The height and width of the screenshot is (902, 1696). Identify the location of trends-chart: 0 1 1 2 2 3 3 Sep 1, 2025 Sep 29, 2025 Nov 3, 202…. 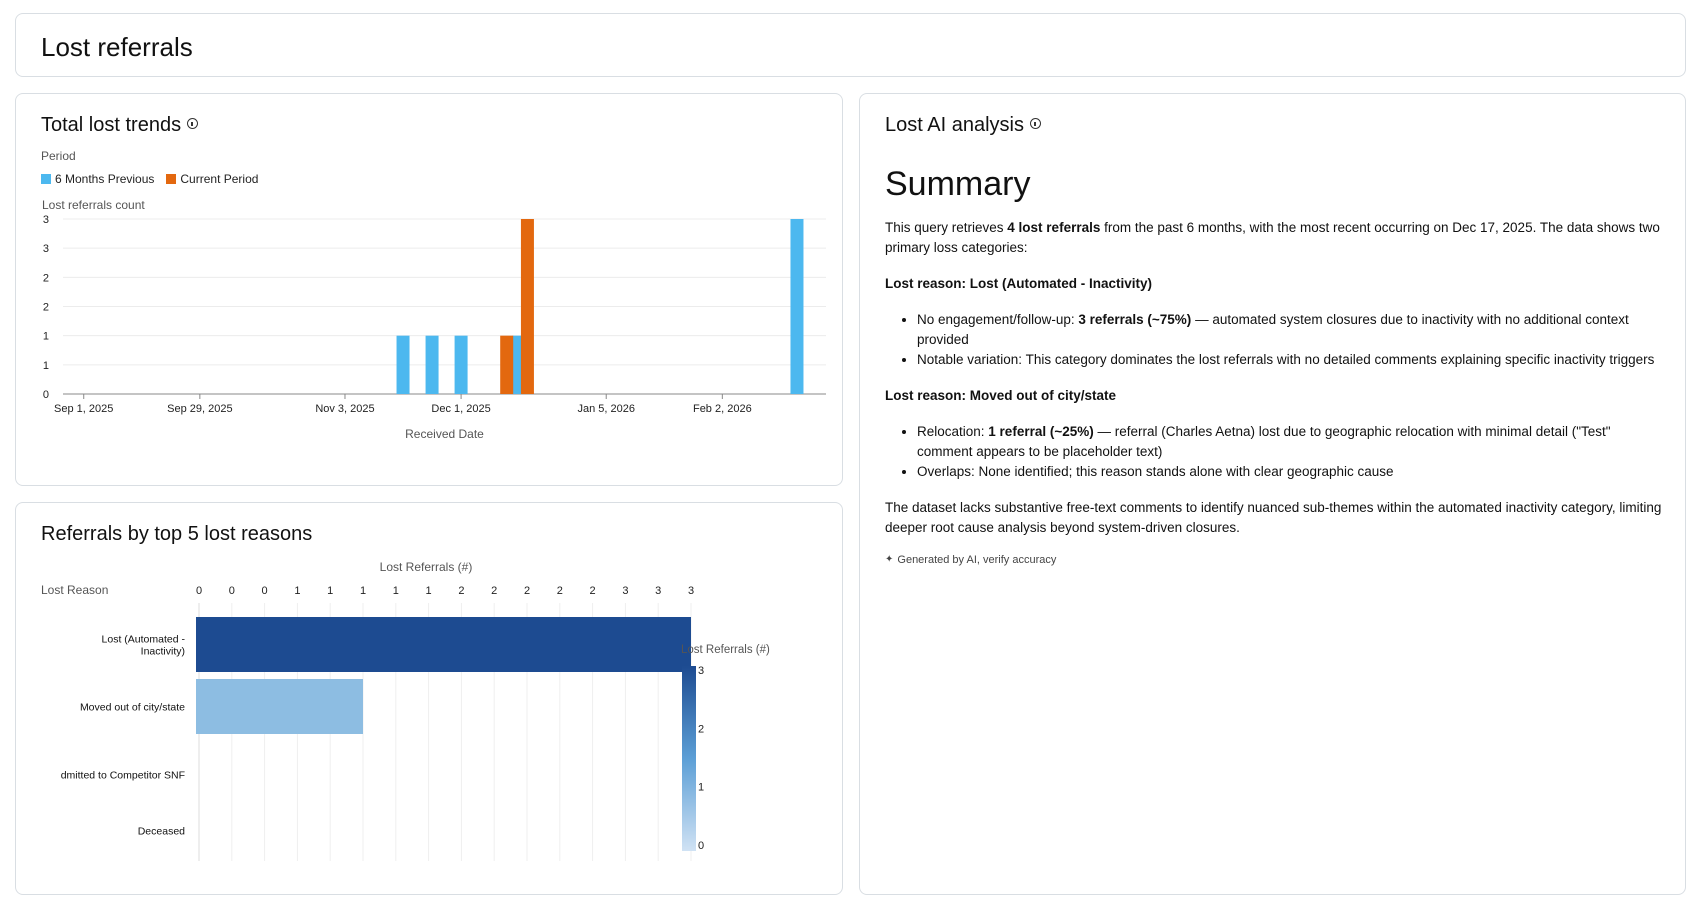
(434, 327).